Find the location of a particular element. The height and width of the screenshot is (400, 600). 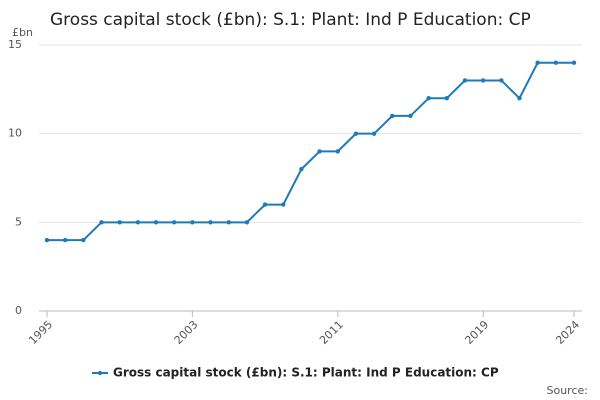

x-tick-label: 2019 is located at coordinates (476, 332).